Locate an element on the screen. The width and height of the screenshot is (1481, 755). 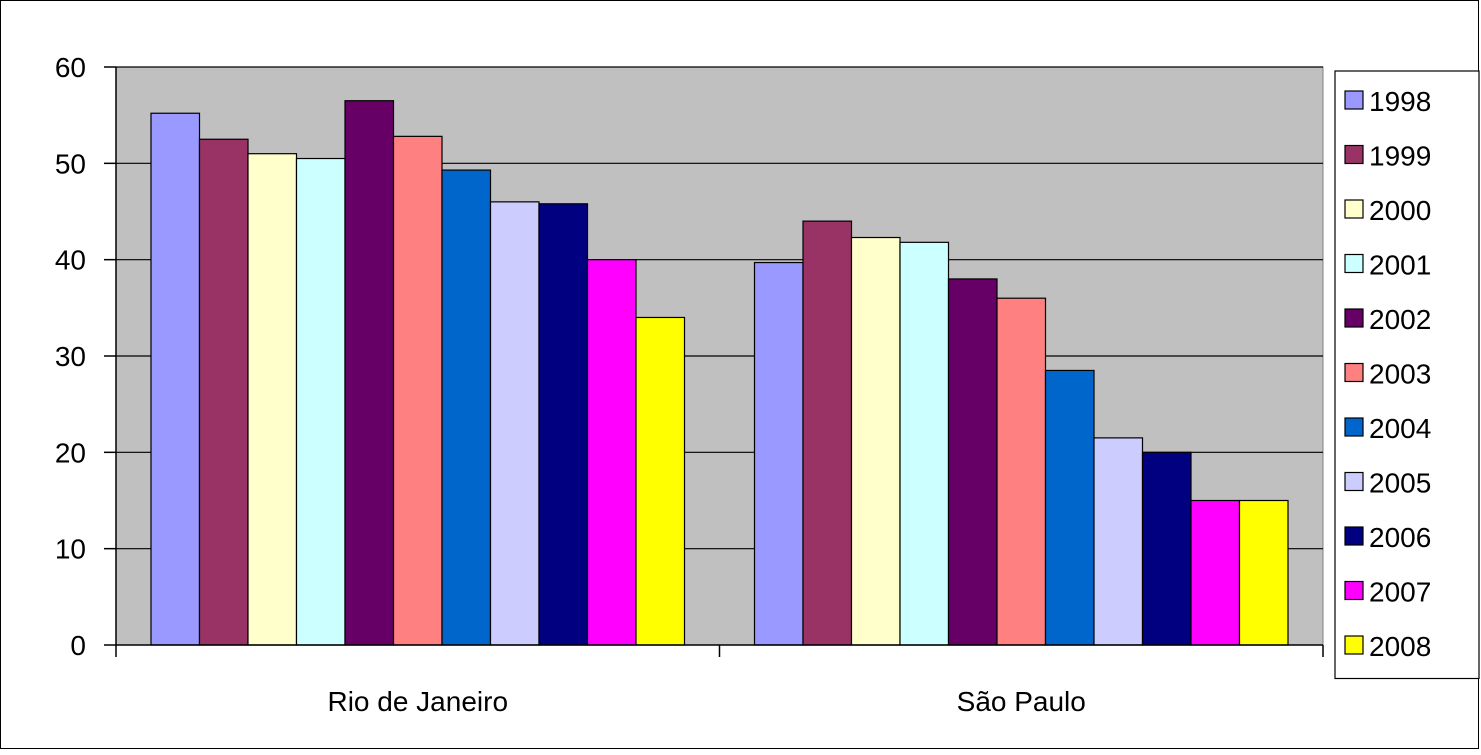
legend-swatch-2003 is located at coordinates (1354, 372).